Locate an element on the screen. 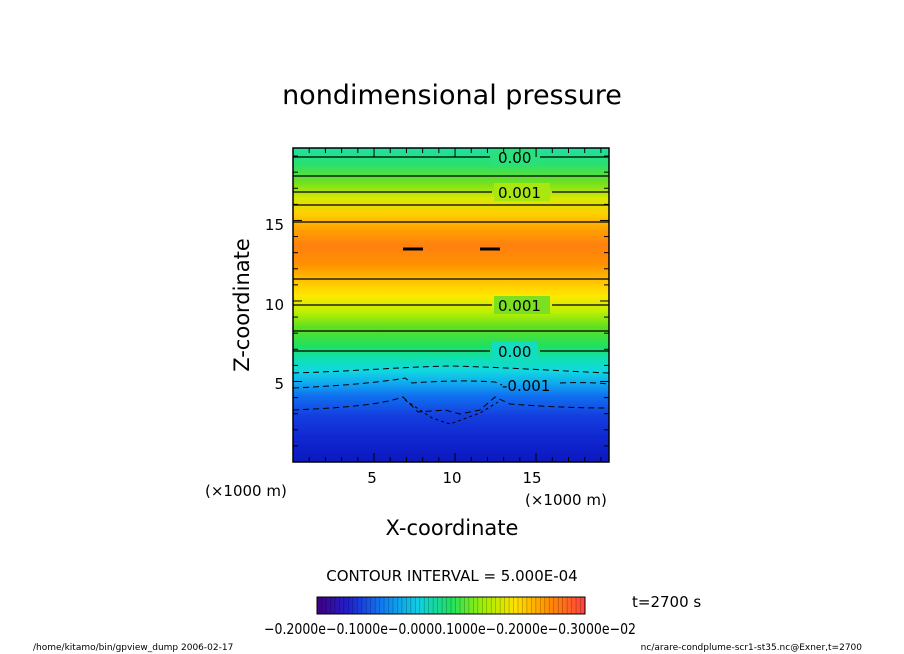  chart-title: nondimensional pressure is located at coordinates (452, 95).